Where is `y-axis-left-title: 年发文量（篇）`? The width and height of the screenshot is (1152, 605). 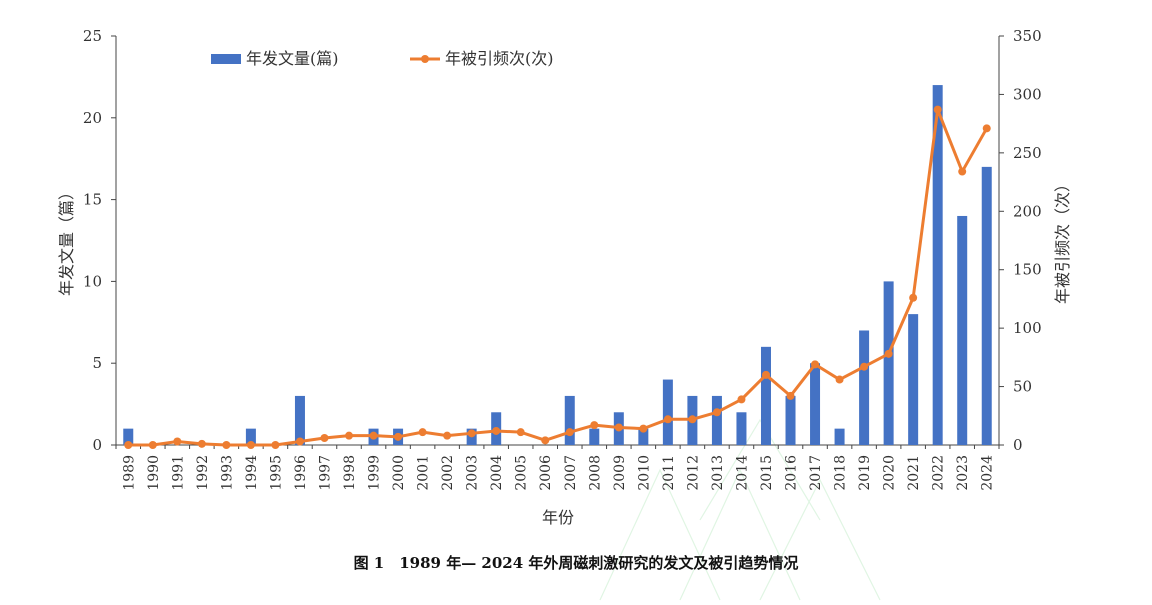
y-axis-left-title: 年发文量（篇） is located at coordinates (66, 240).